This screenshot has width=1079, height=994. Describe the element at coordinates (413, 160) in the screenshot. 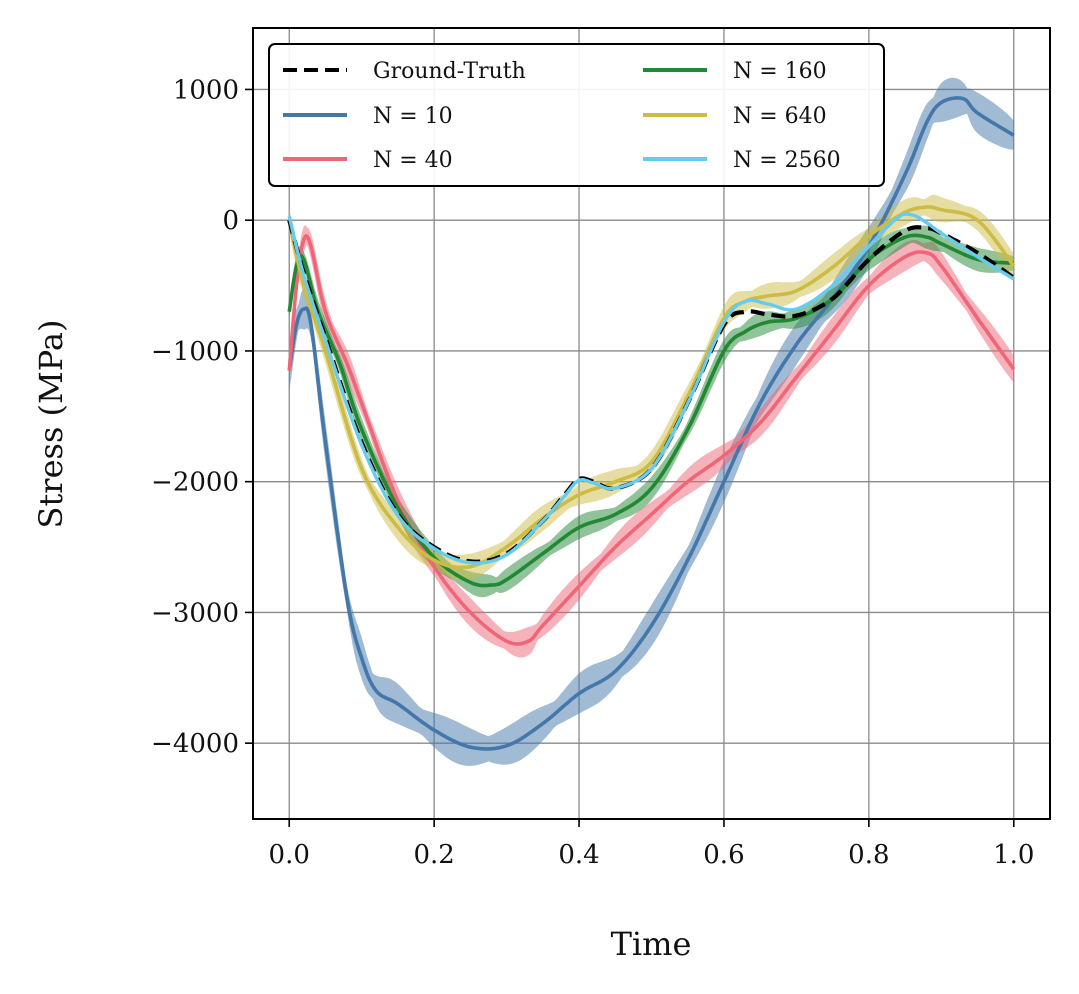

I see `legend-label: N = 40` at that location.